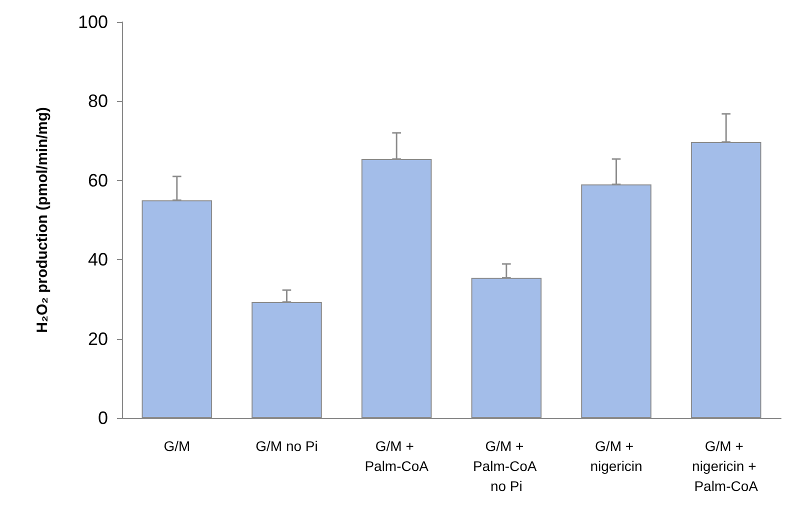 The width and height of the screenshot is (789, 527). What do you see at coordinates (93, 22) in the screenshot?
I see `y-tick-label: 100` at bounding box center [93, 22].